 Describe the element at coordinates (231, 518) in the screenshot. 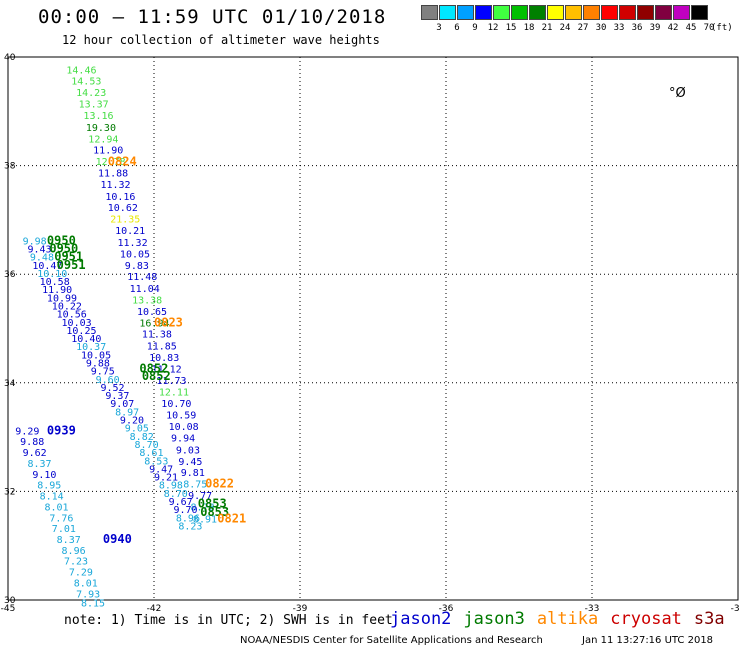

I see `pass-time-label: 0821` at that location.